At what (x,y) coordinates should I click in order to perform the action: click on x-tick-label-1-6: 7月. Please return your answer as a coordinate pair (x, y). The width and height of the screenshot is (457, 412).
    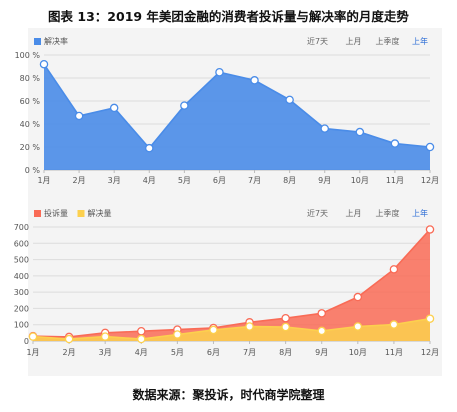
    Looking at the image, I should click on (249, 352).